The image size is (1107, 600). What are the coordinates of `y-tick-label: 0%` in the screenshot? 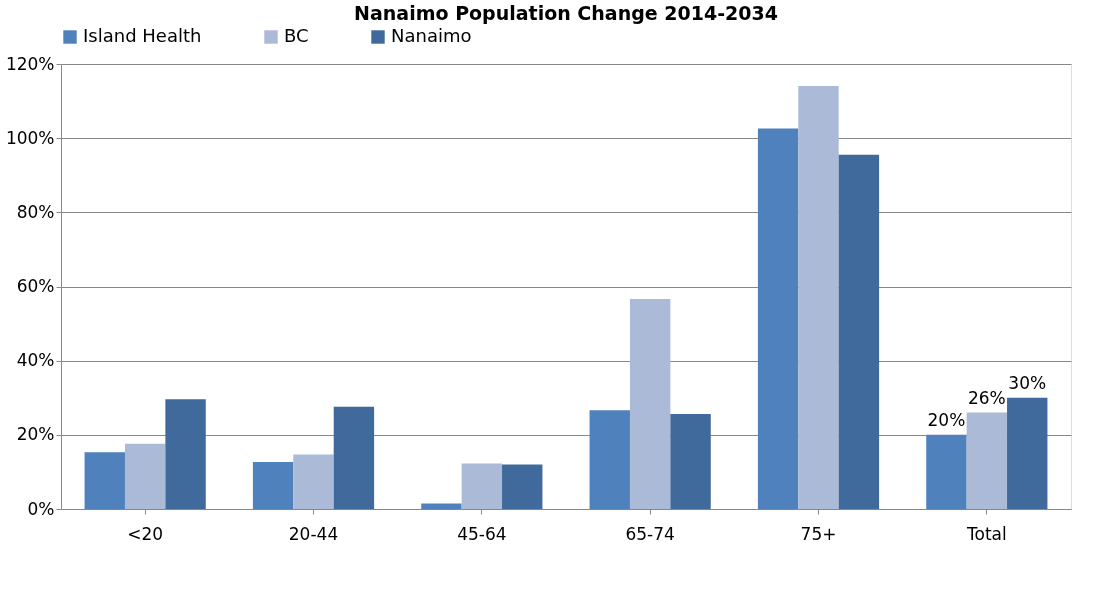 It's located at (41, 508).